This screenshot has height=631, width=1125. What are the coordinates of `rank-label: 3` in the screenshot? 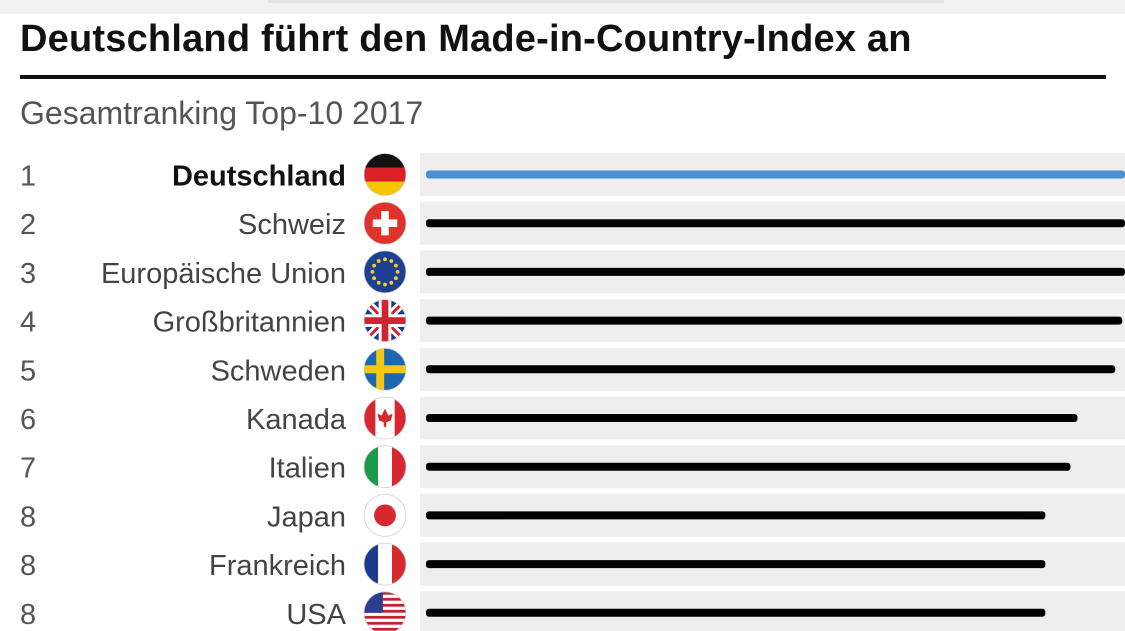 It's located at (28, 274).